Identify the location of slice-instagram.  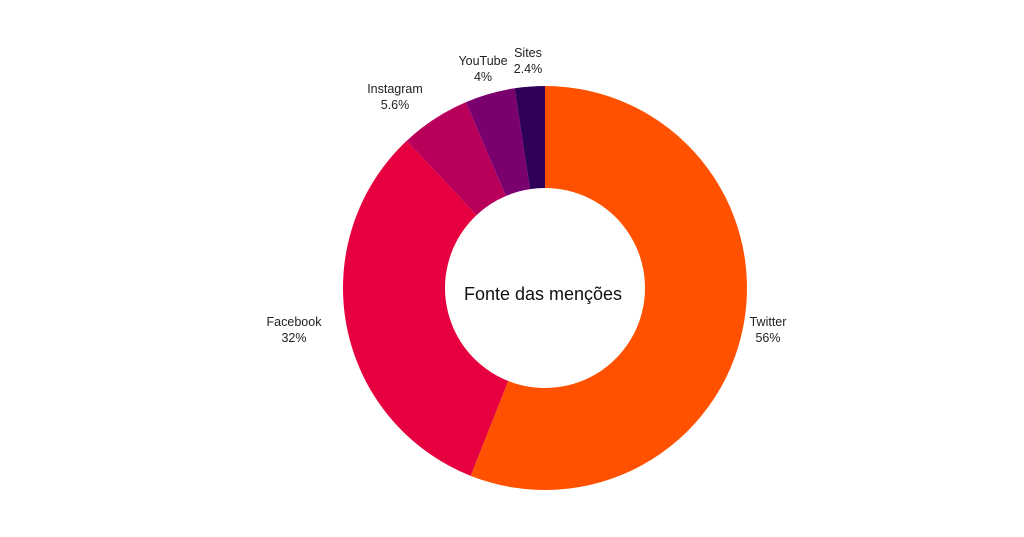
(456, 159).